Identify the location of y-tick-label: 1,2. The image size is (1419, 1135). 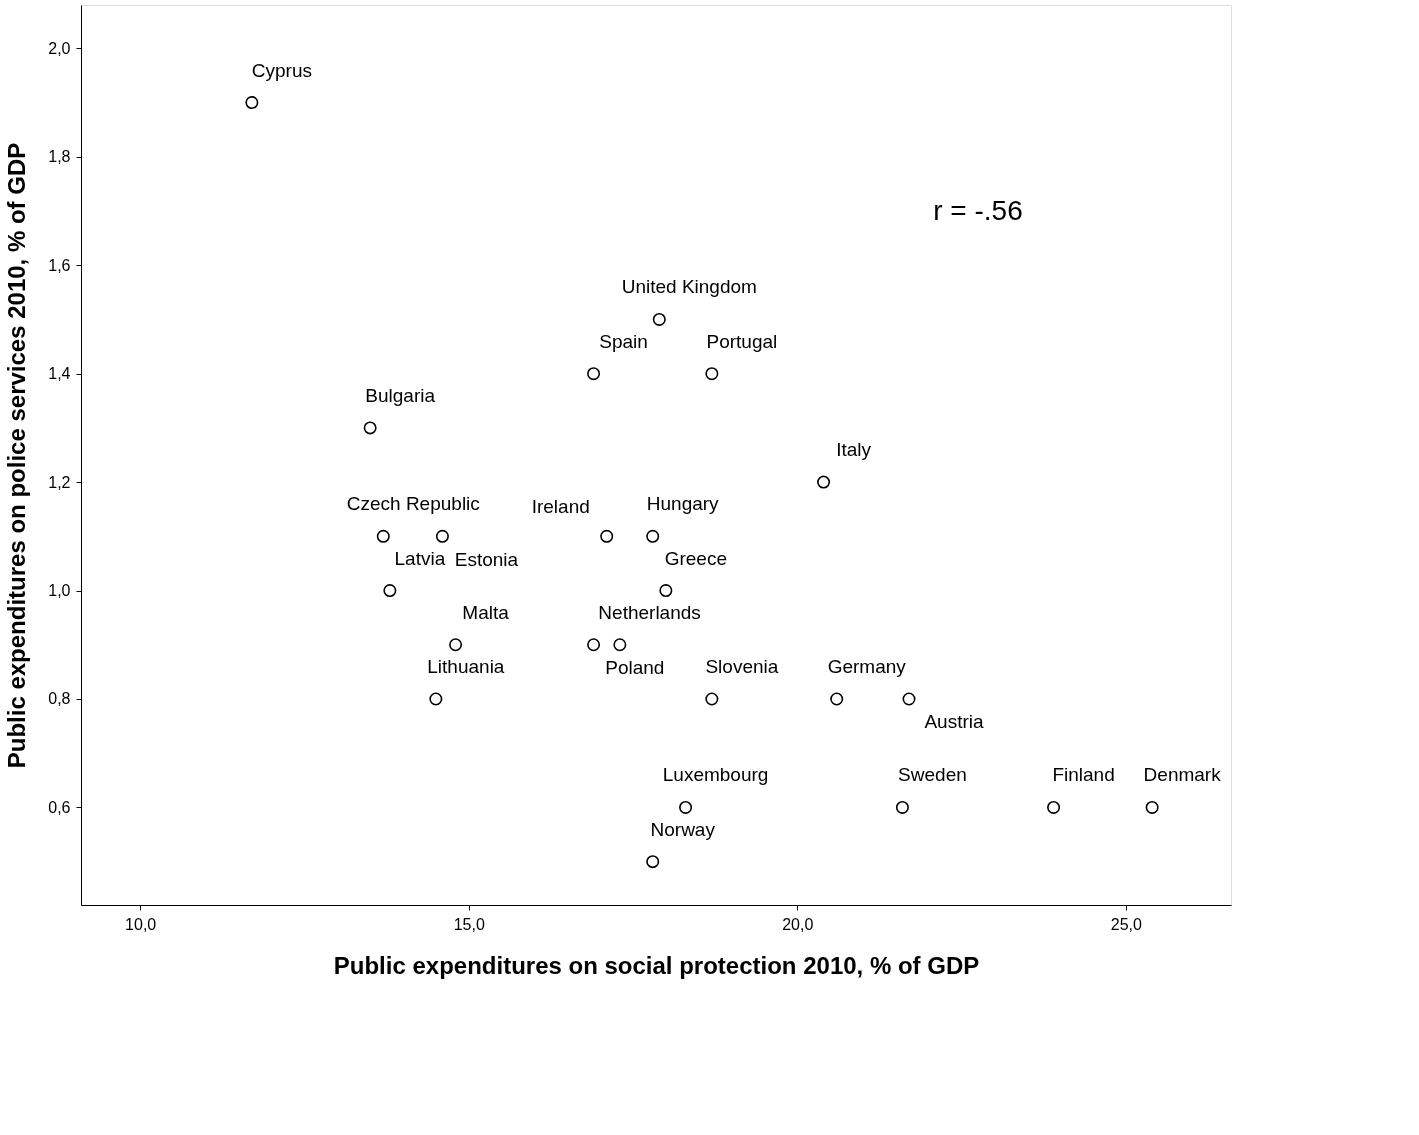
(59, 482).